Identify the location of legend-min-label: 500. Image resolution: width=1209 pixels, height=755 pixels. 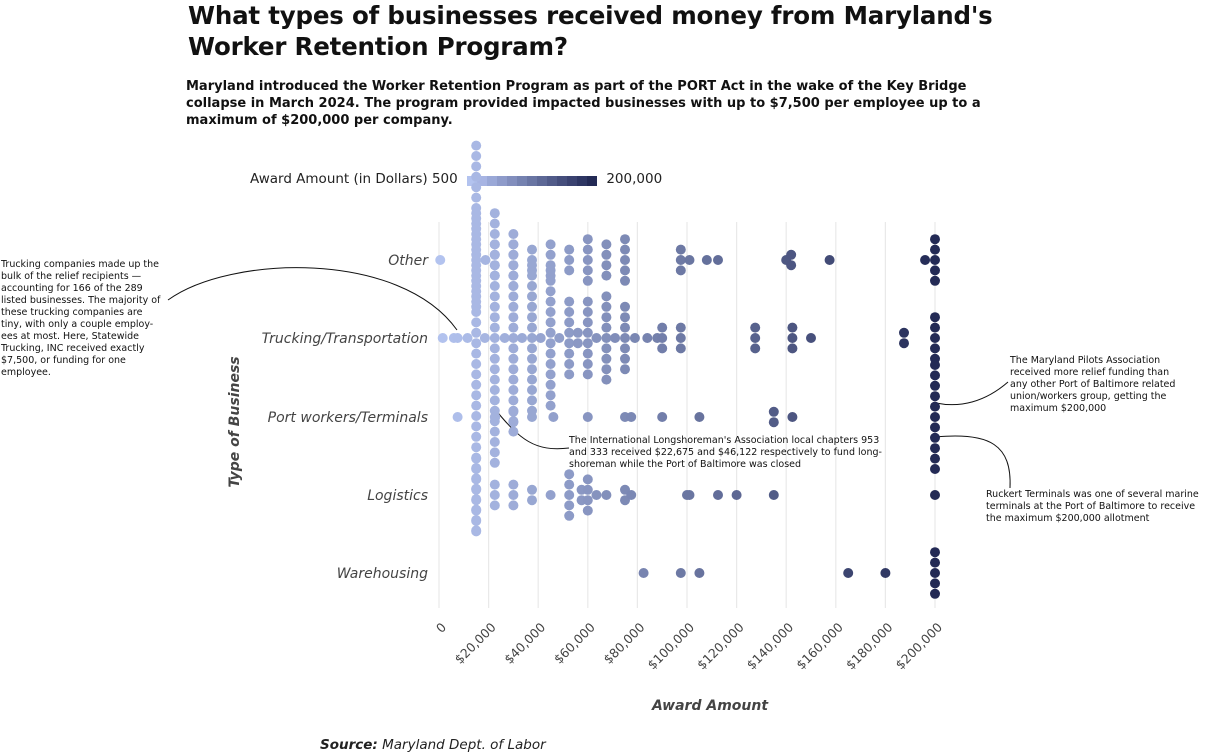
(444, 179).